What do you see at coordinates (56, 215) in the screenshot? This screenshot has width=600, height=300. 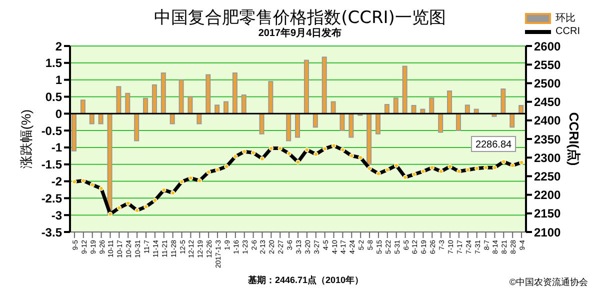 I see `y-tick-label: -3` at bounding box center [56, 215].